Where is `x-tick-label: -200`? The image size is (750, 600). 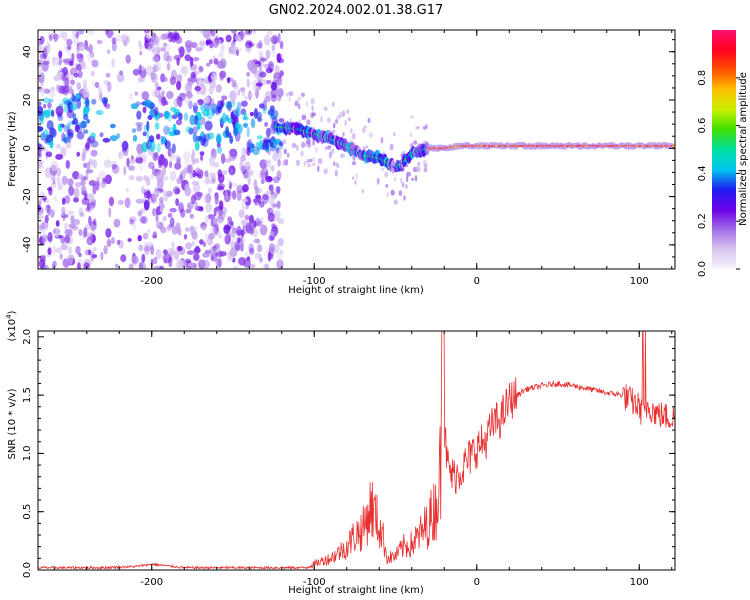 x-tick-label: -200 is located at coordinates (151, 281).